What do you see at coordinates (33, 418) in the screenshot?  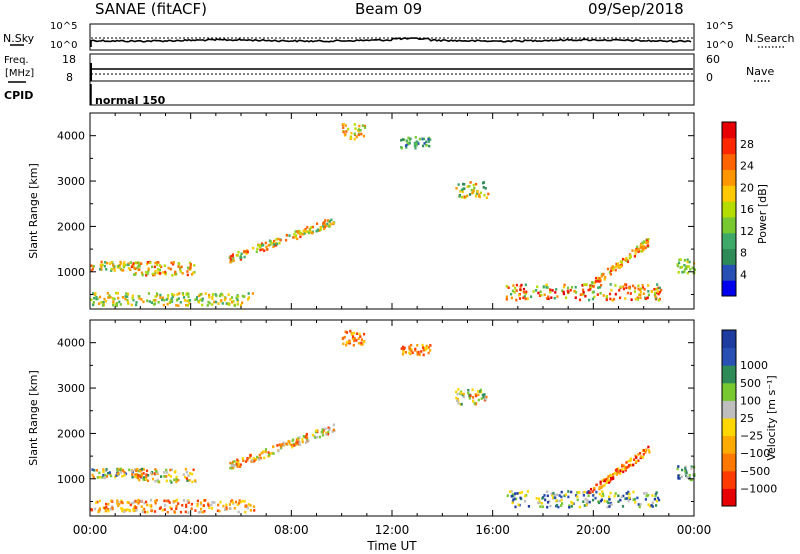 I see `velocity-y-axis-label: Slant Range [km]` at bounding box center [33, 418].